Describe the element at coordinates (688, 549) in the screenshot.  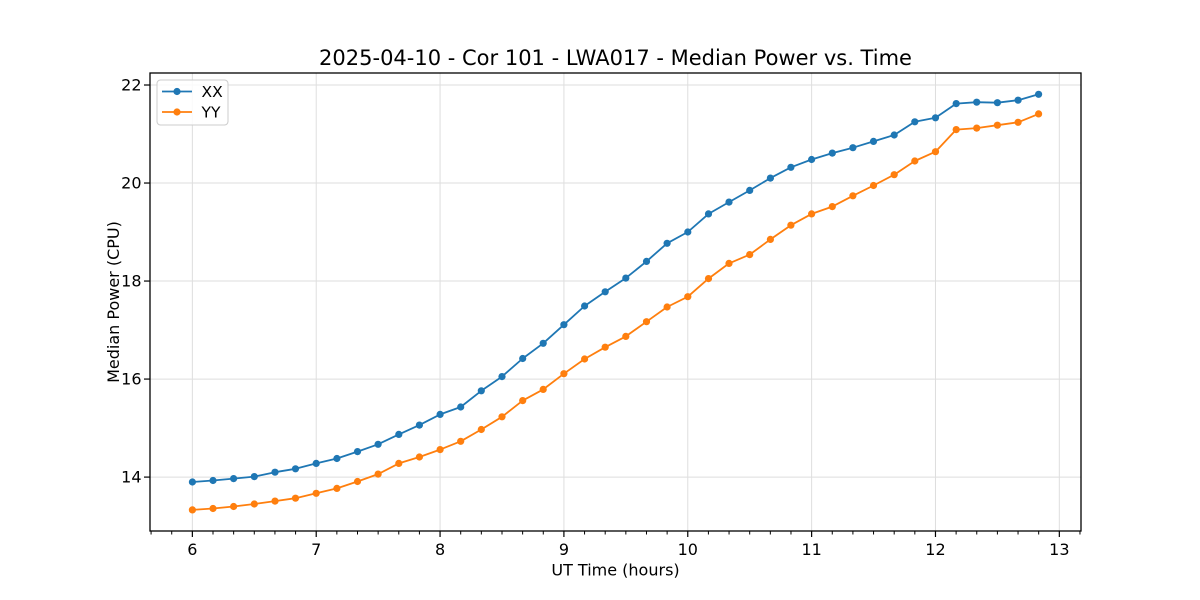
I see `x-tick-label: 10` at that location.